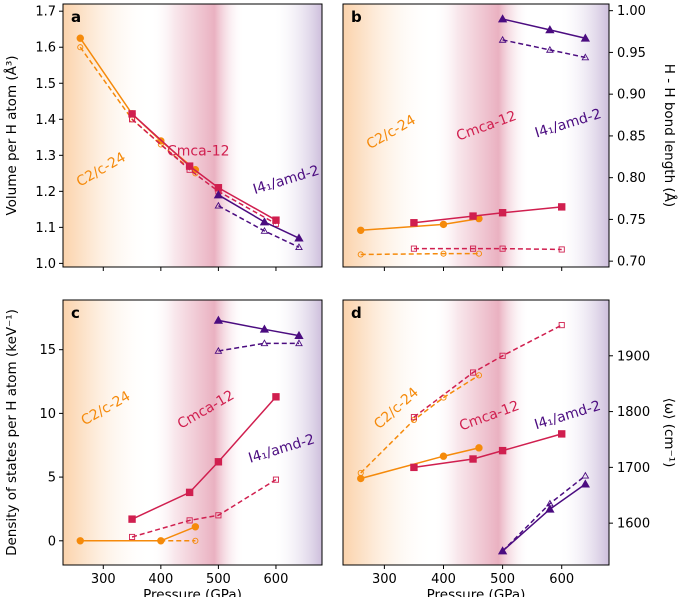 The image size is (685, 597). I want to click on y-tick-label: 5, so click(52, 478).